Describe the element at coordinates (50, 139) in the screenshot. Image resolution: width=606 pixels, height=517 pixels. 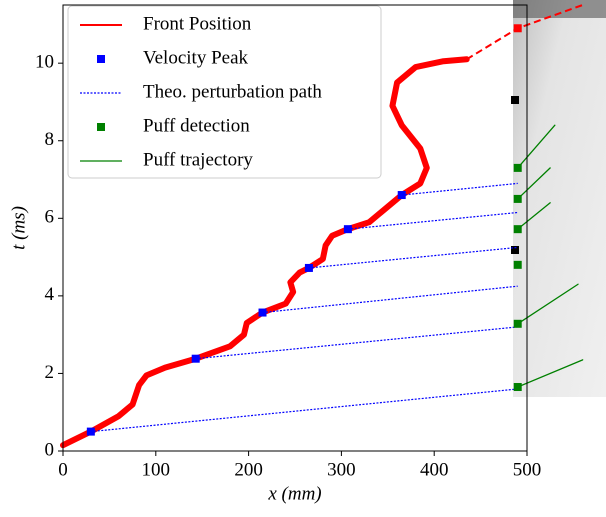
I see `y-tick-label: 8` at that location.